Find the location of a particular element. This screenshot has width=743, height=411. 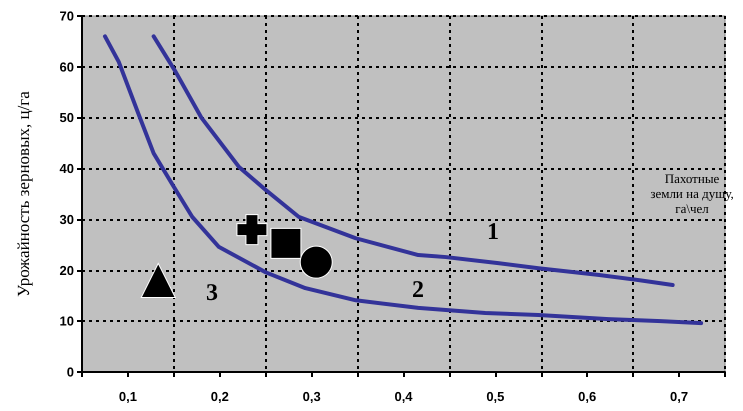

x-axis-title: Пахотные земли на душу, га\чел is located at coordinates (692, 193).